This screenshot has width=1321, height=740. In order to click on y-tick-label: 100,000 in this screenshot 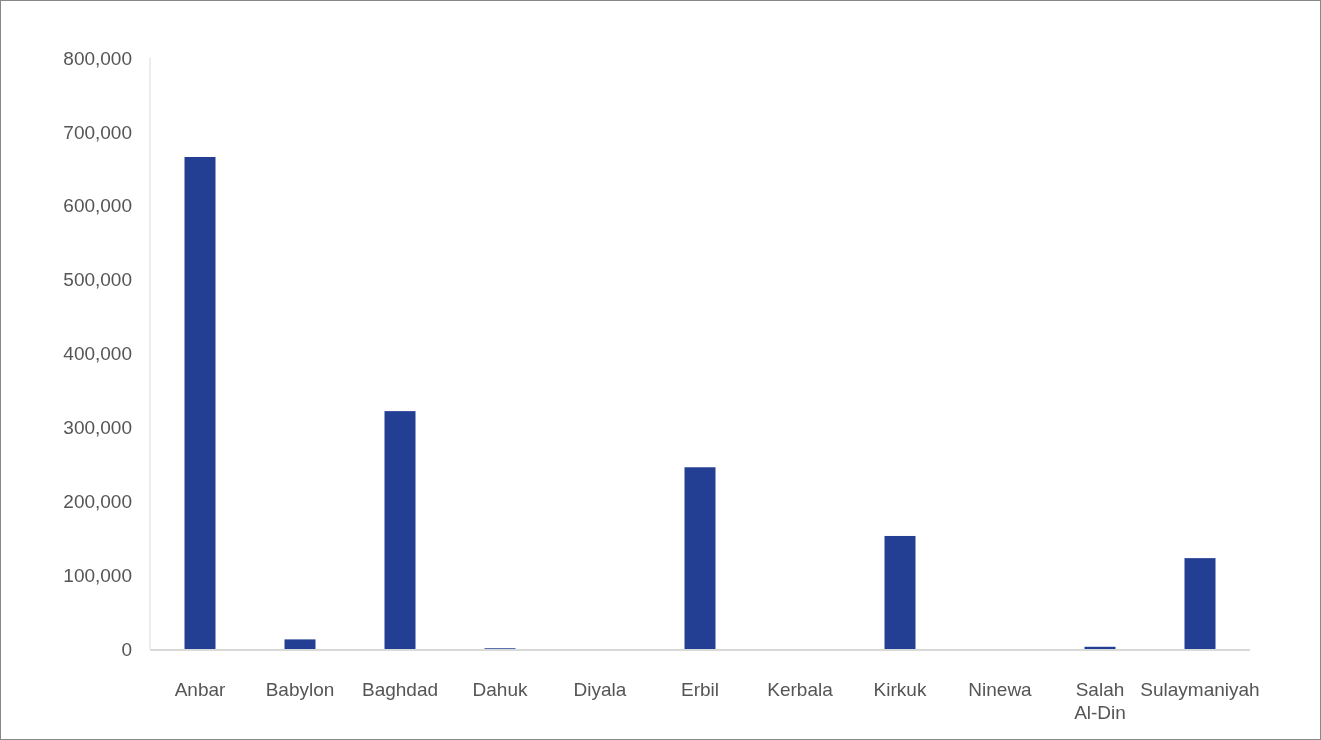, I will do `click(97, 575)`.